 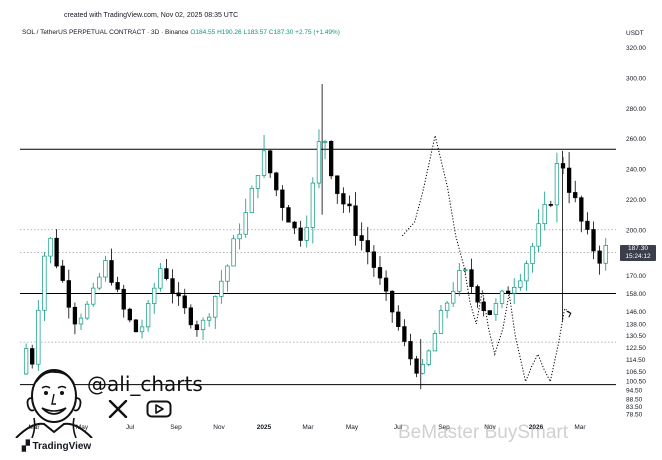 What do you see at coordinates (159, 409) in the screenshot?
I see `youtube-play-icon` at bounding box center [159, 409].